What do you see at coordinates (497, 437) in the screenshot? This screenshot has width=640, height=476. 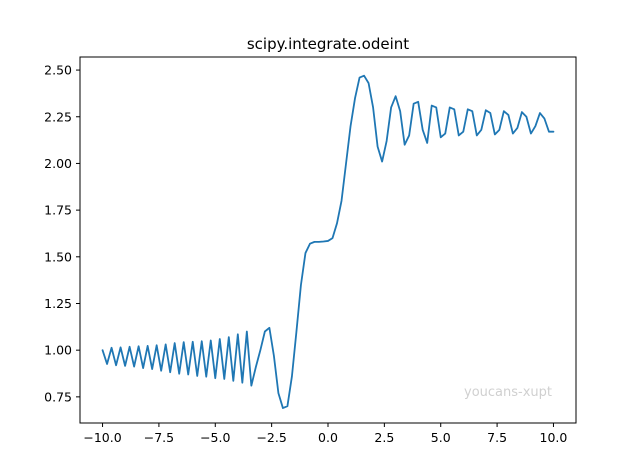 I see `x-tick-label: 7.5` at bounding box center [497, 437].